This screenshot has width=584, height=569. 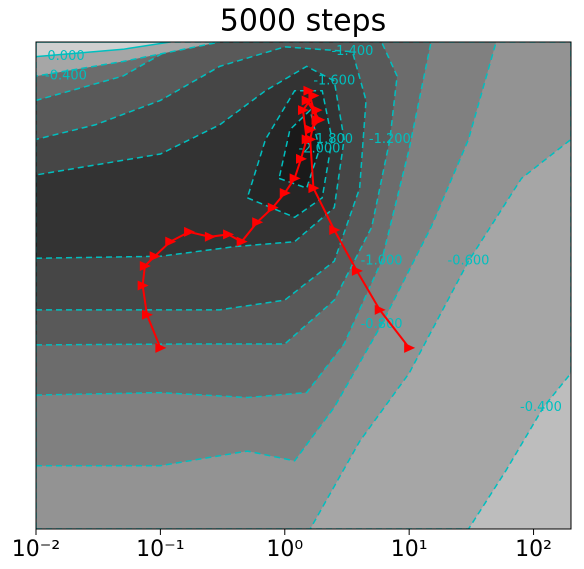 What do you see at coordinates (382, 324) in the screenshot?
I see `contour-label: -0.800` at bounding box center [382, 324].